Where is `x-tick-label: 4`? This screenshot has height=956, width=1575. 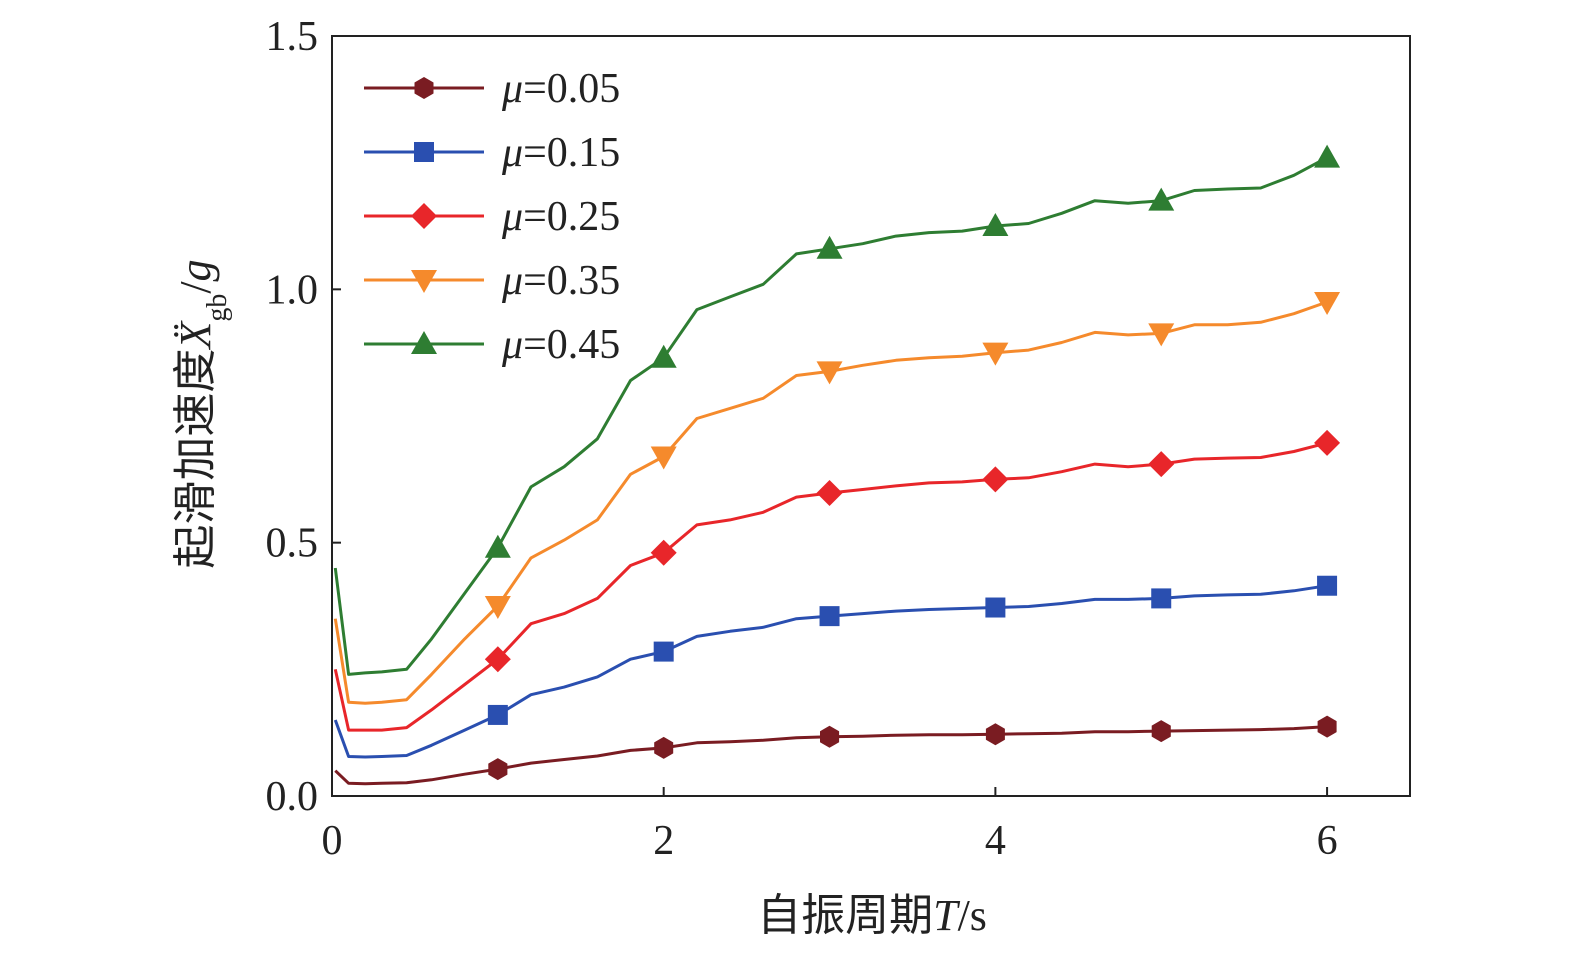
x-tick-label: 4 is located at coordinates (995, 841).